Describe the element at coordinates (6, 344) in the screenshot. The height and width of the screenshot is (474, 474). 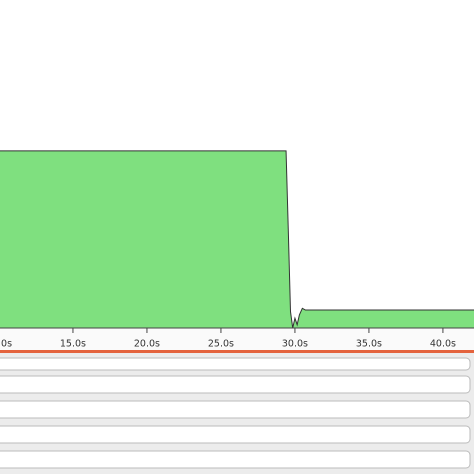
I see `x-tick-label: 10.0s` at that location.